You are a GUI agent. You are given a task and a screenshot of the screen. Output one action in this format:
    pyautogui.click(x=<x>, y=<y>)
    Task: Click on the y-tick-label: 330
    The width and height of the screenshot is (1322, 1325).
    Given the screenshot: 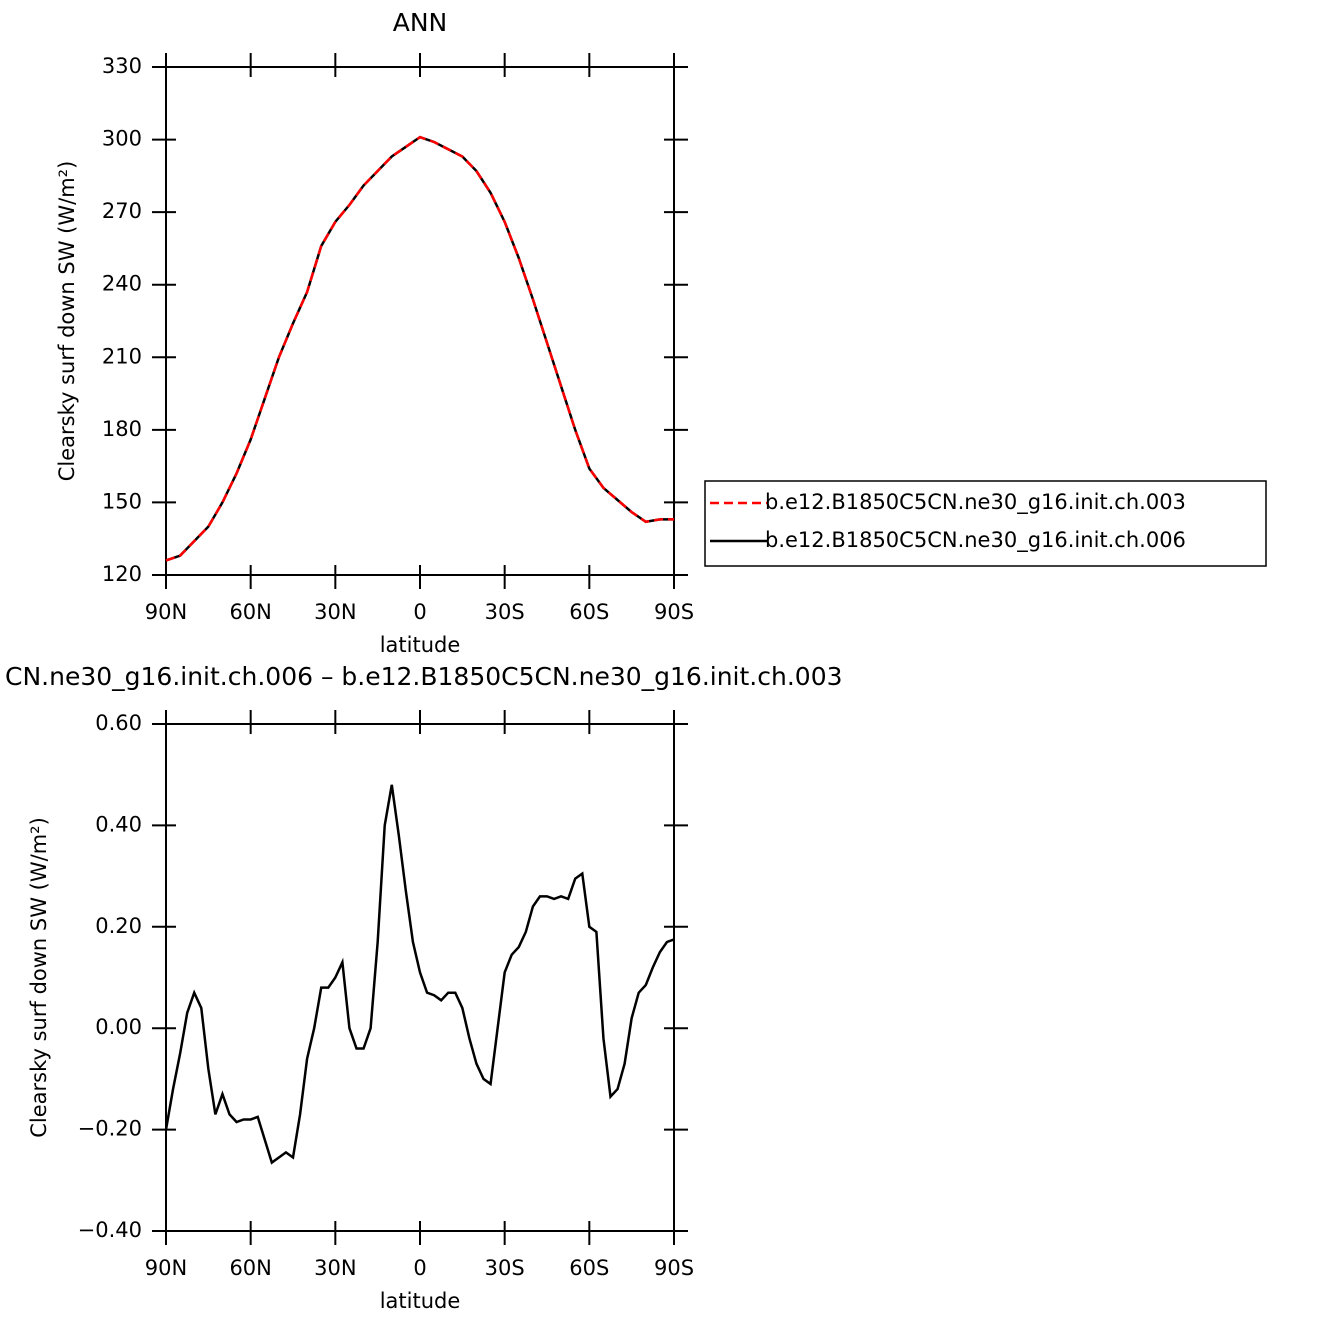 What is the action you would take?
    pyautogui.click(x=122, y=66)
    